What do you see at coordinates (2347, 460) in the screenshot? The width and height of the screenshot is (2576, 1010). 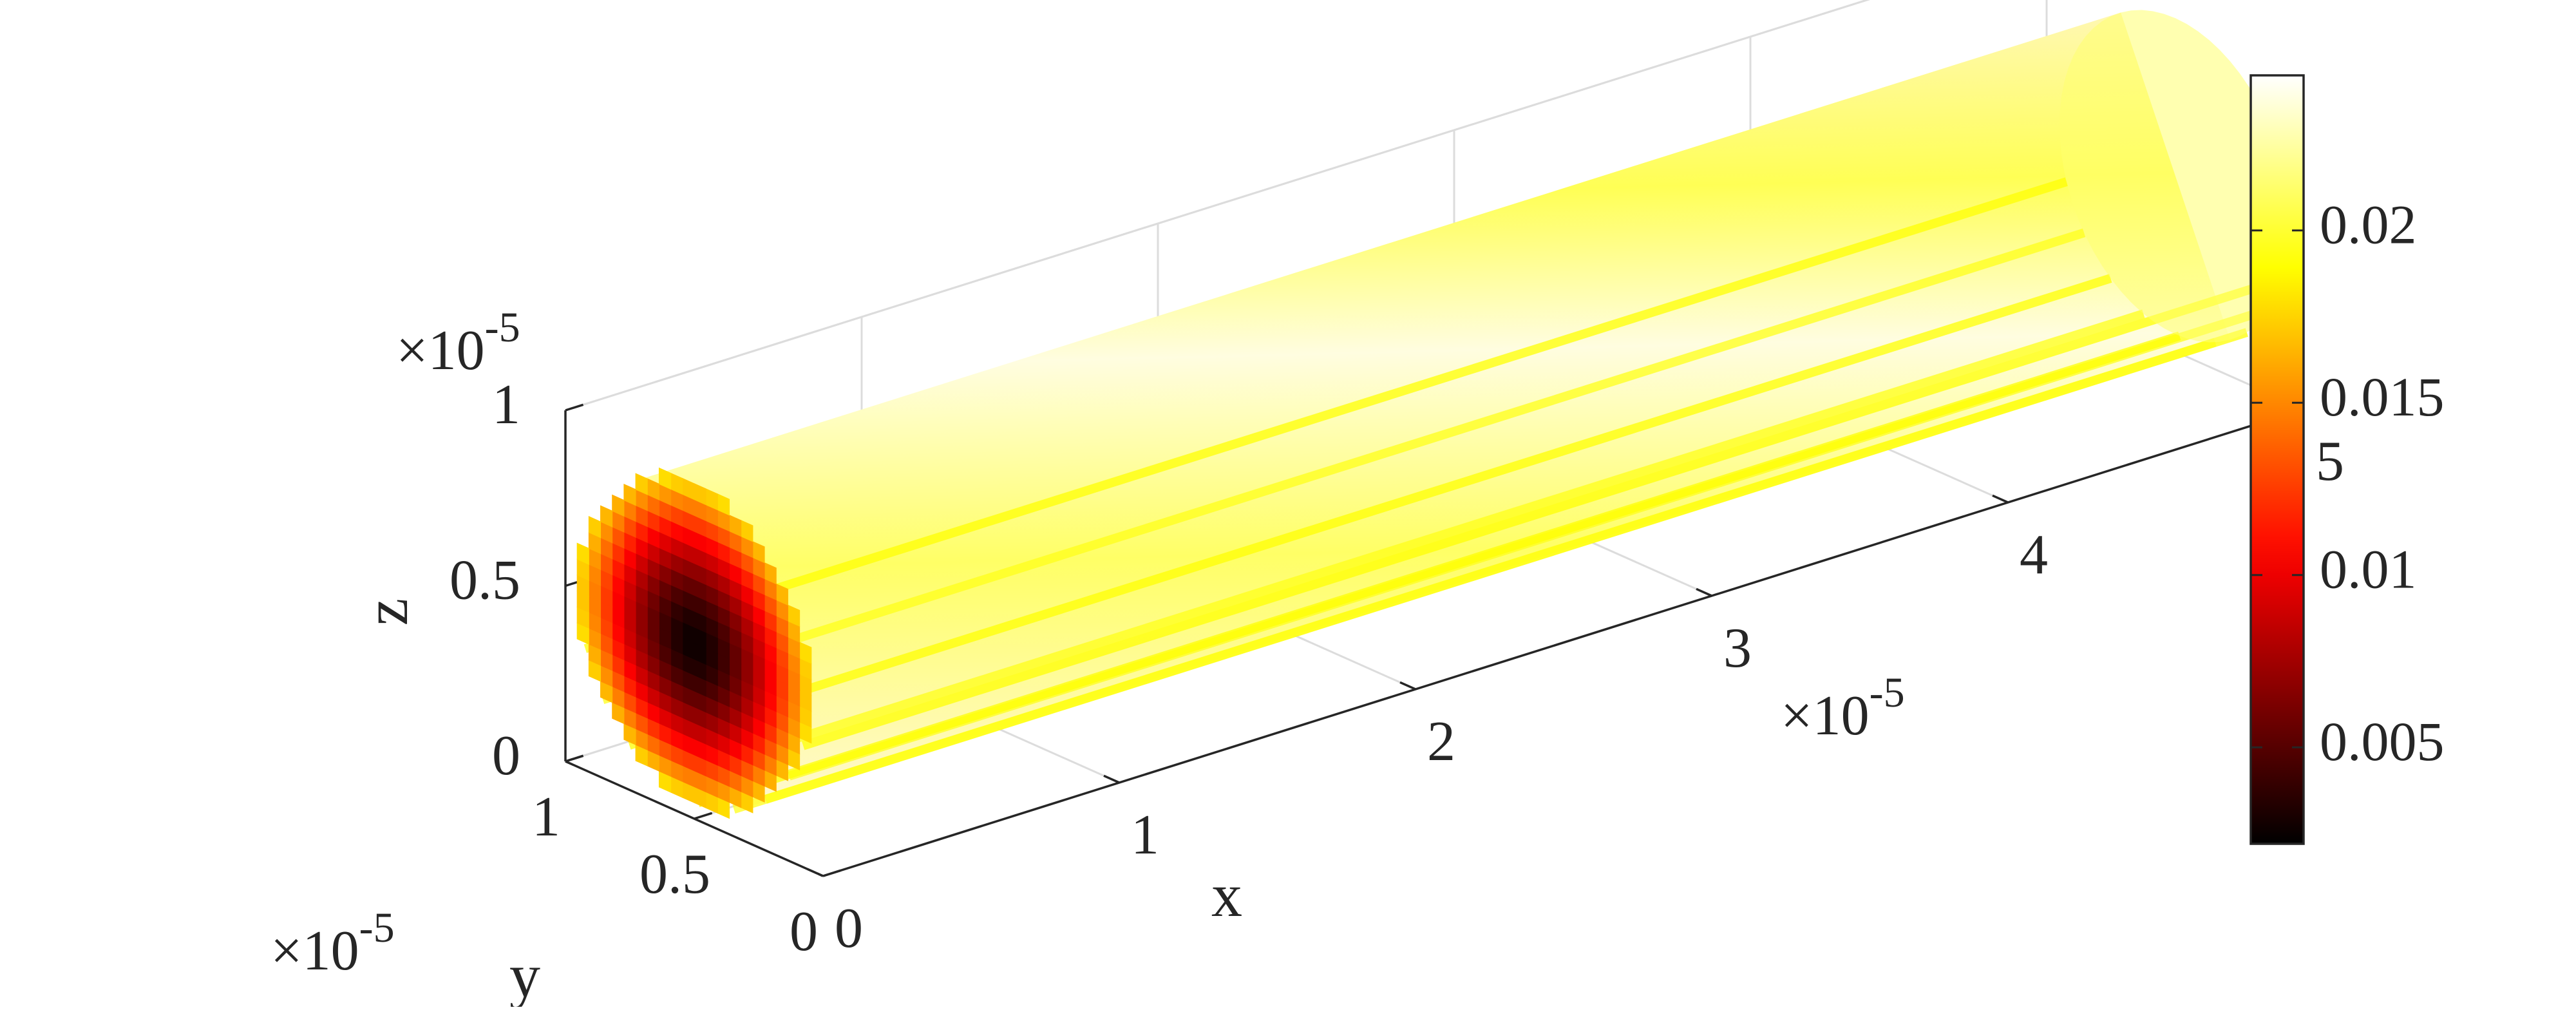 I see `colorbar: 0.005 0.01 0.015 0.02` at bounding box center [2347, 460].